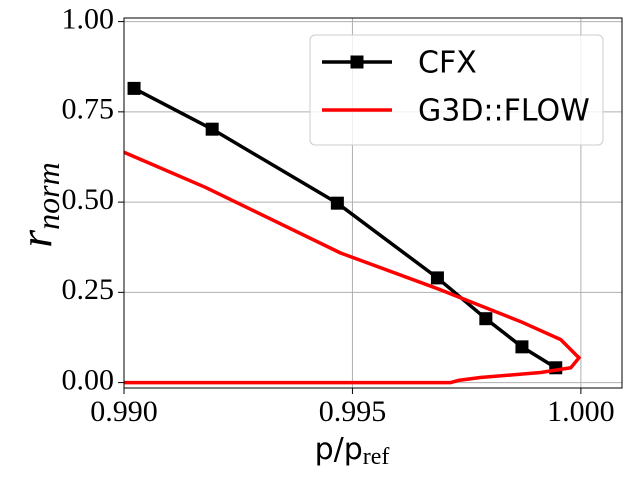 This screenshot has height=483, width=634. What do you see at coordinates (124, 411) in the screenshot?
I see `x-tick-label: 0.990` at bounding box center [124, 411].